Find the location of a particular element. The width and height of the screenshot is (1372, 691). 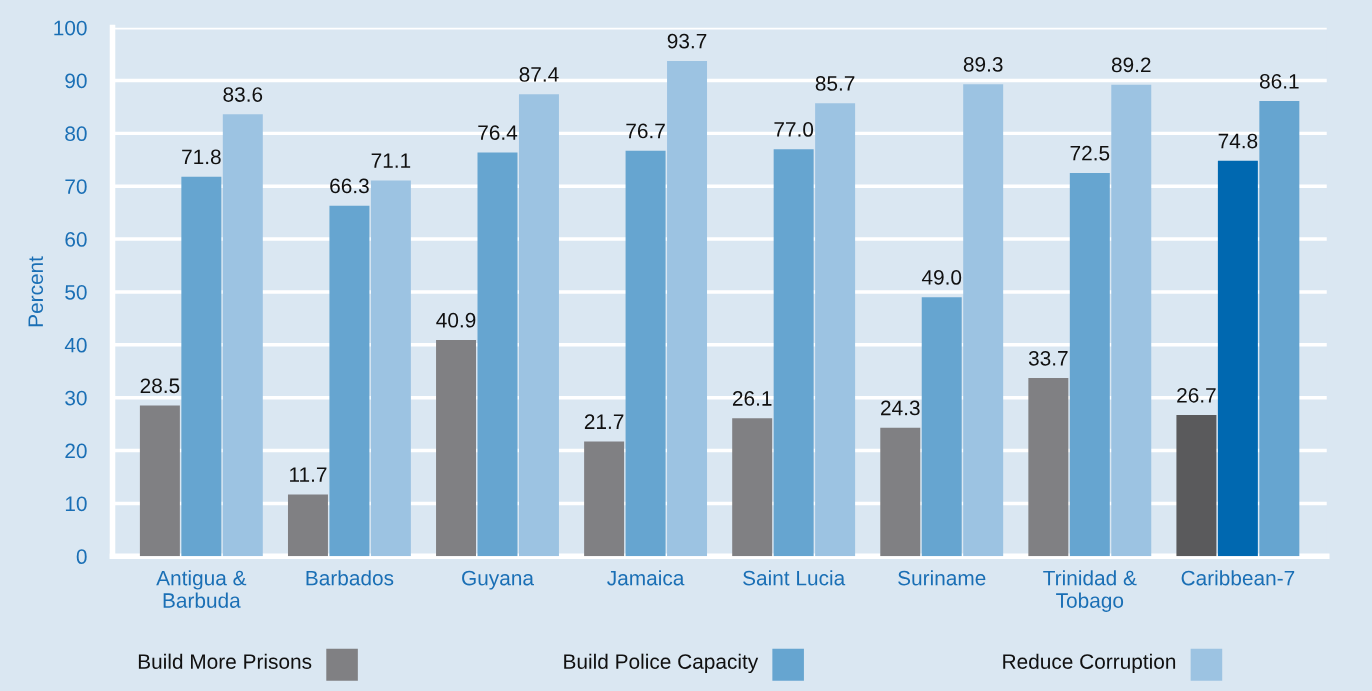

data-label: 87.4 is located at coordinates (539, 74).